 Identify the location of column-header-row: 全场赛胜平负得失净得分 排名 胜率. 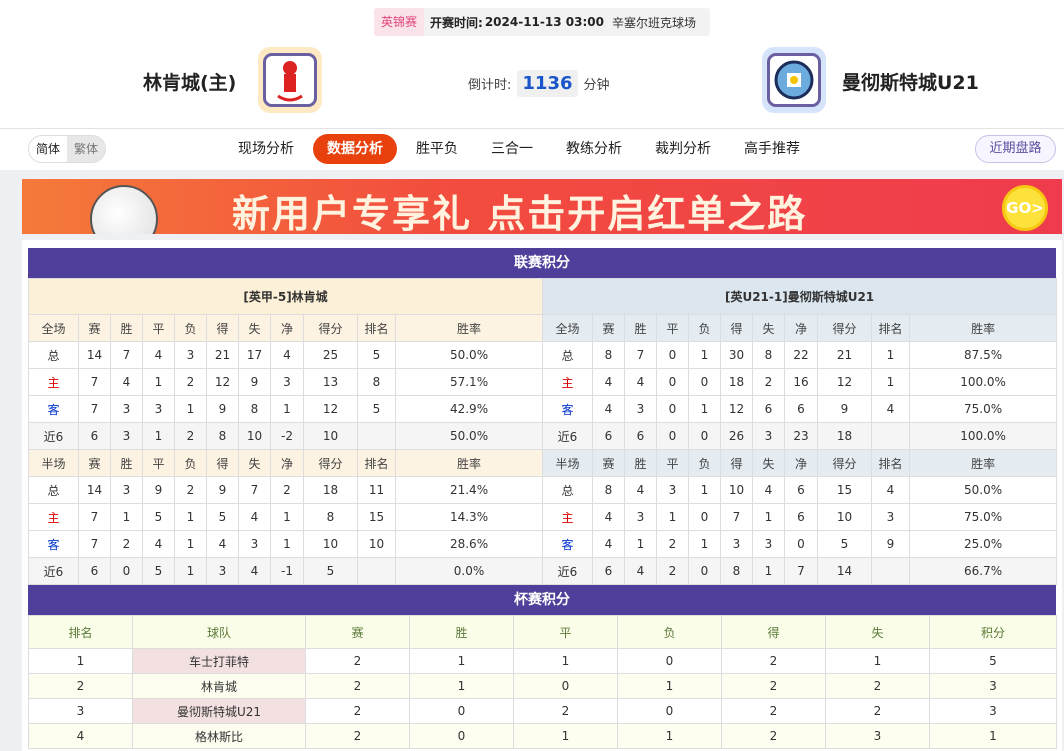
(286, 328).